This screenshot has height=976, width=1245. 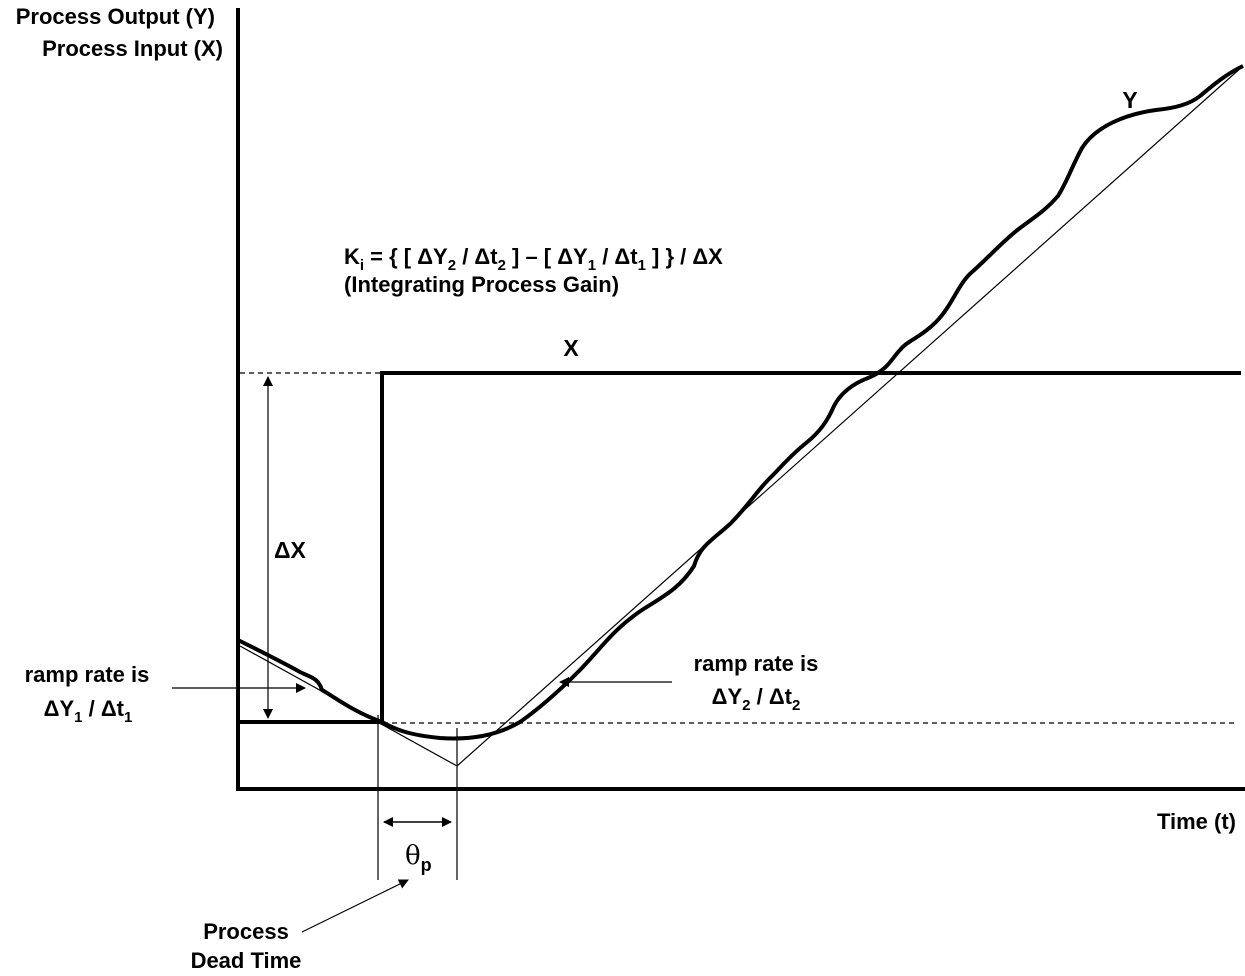 I want to click on ramp-rate-1-label-line2: ΔY1 / Δt1, so click(x=88, y=711).